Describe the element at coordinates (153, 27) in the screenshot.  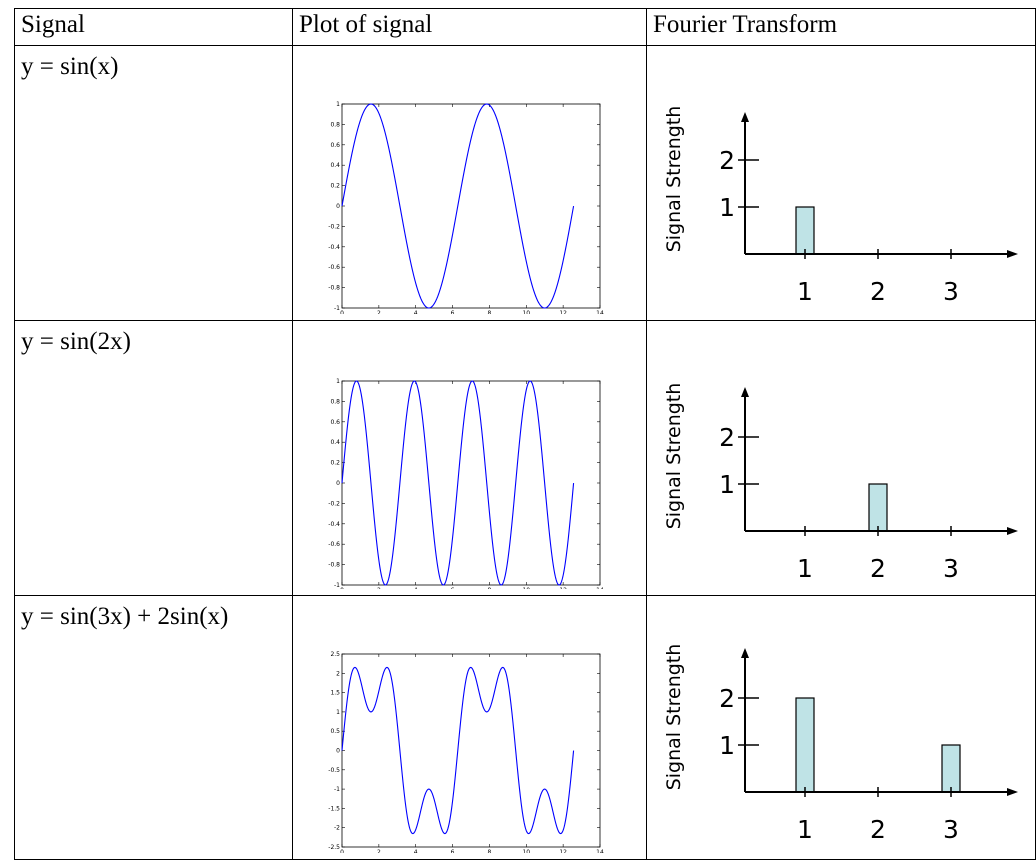
I see `header-signal: Signal` at that location.